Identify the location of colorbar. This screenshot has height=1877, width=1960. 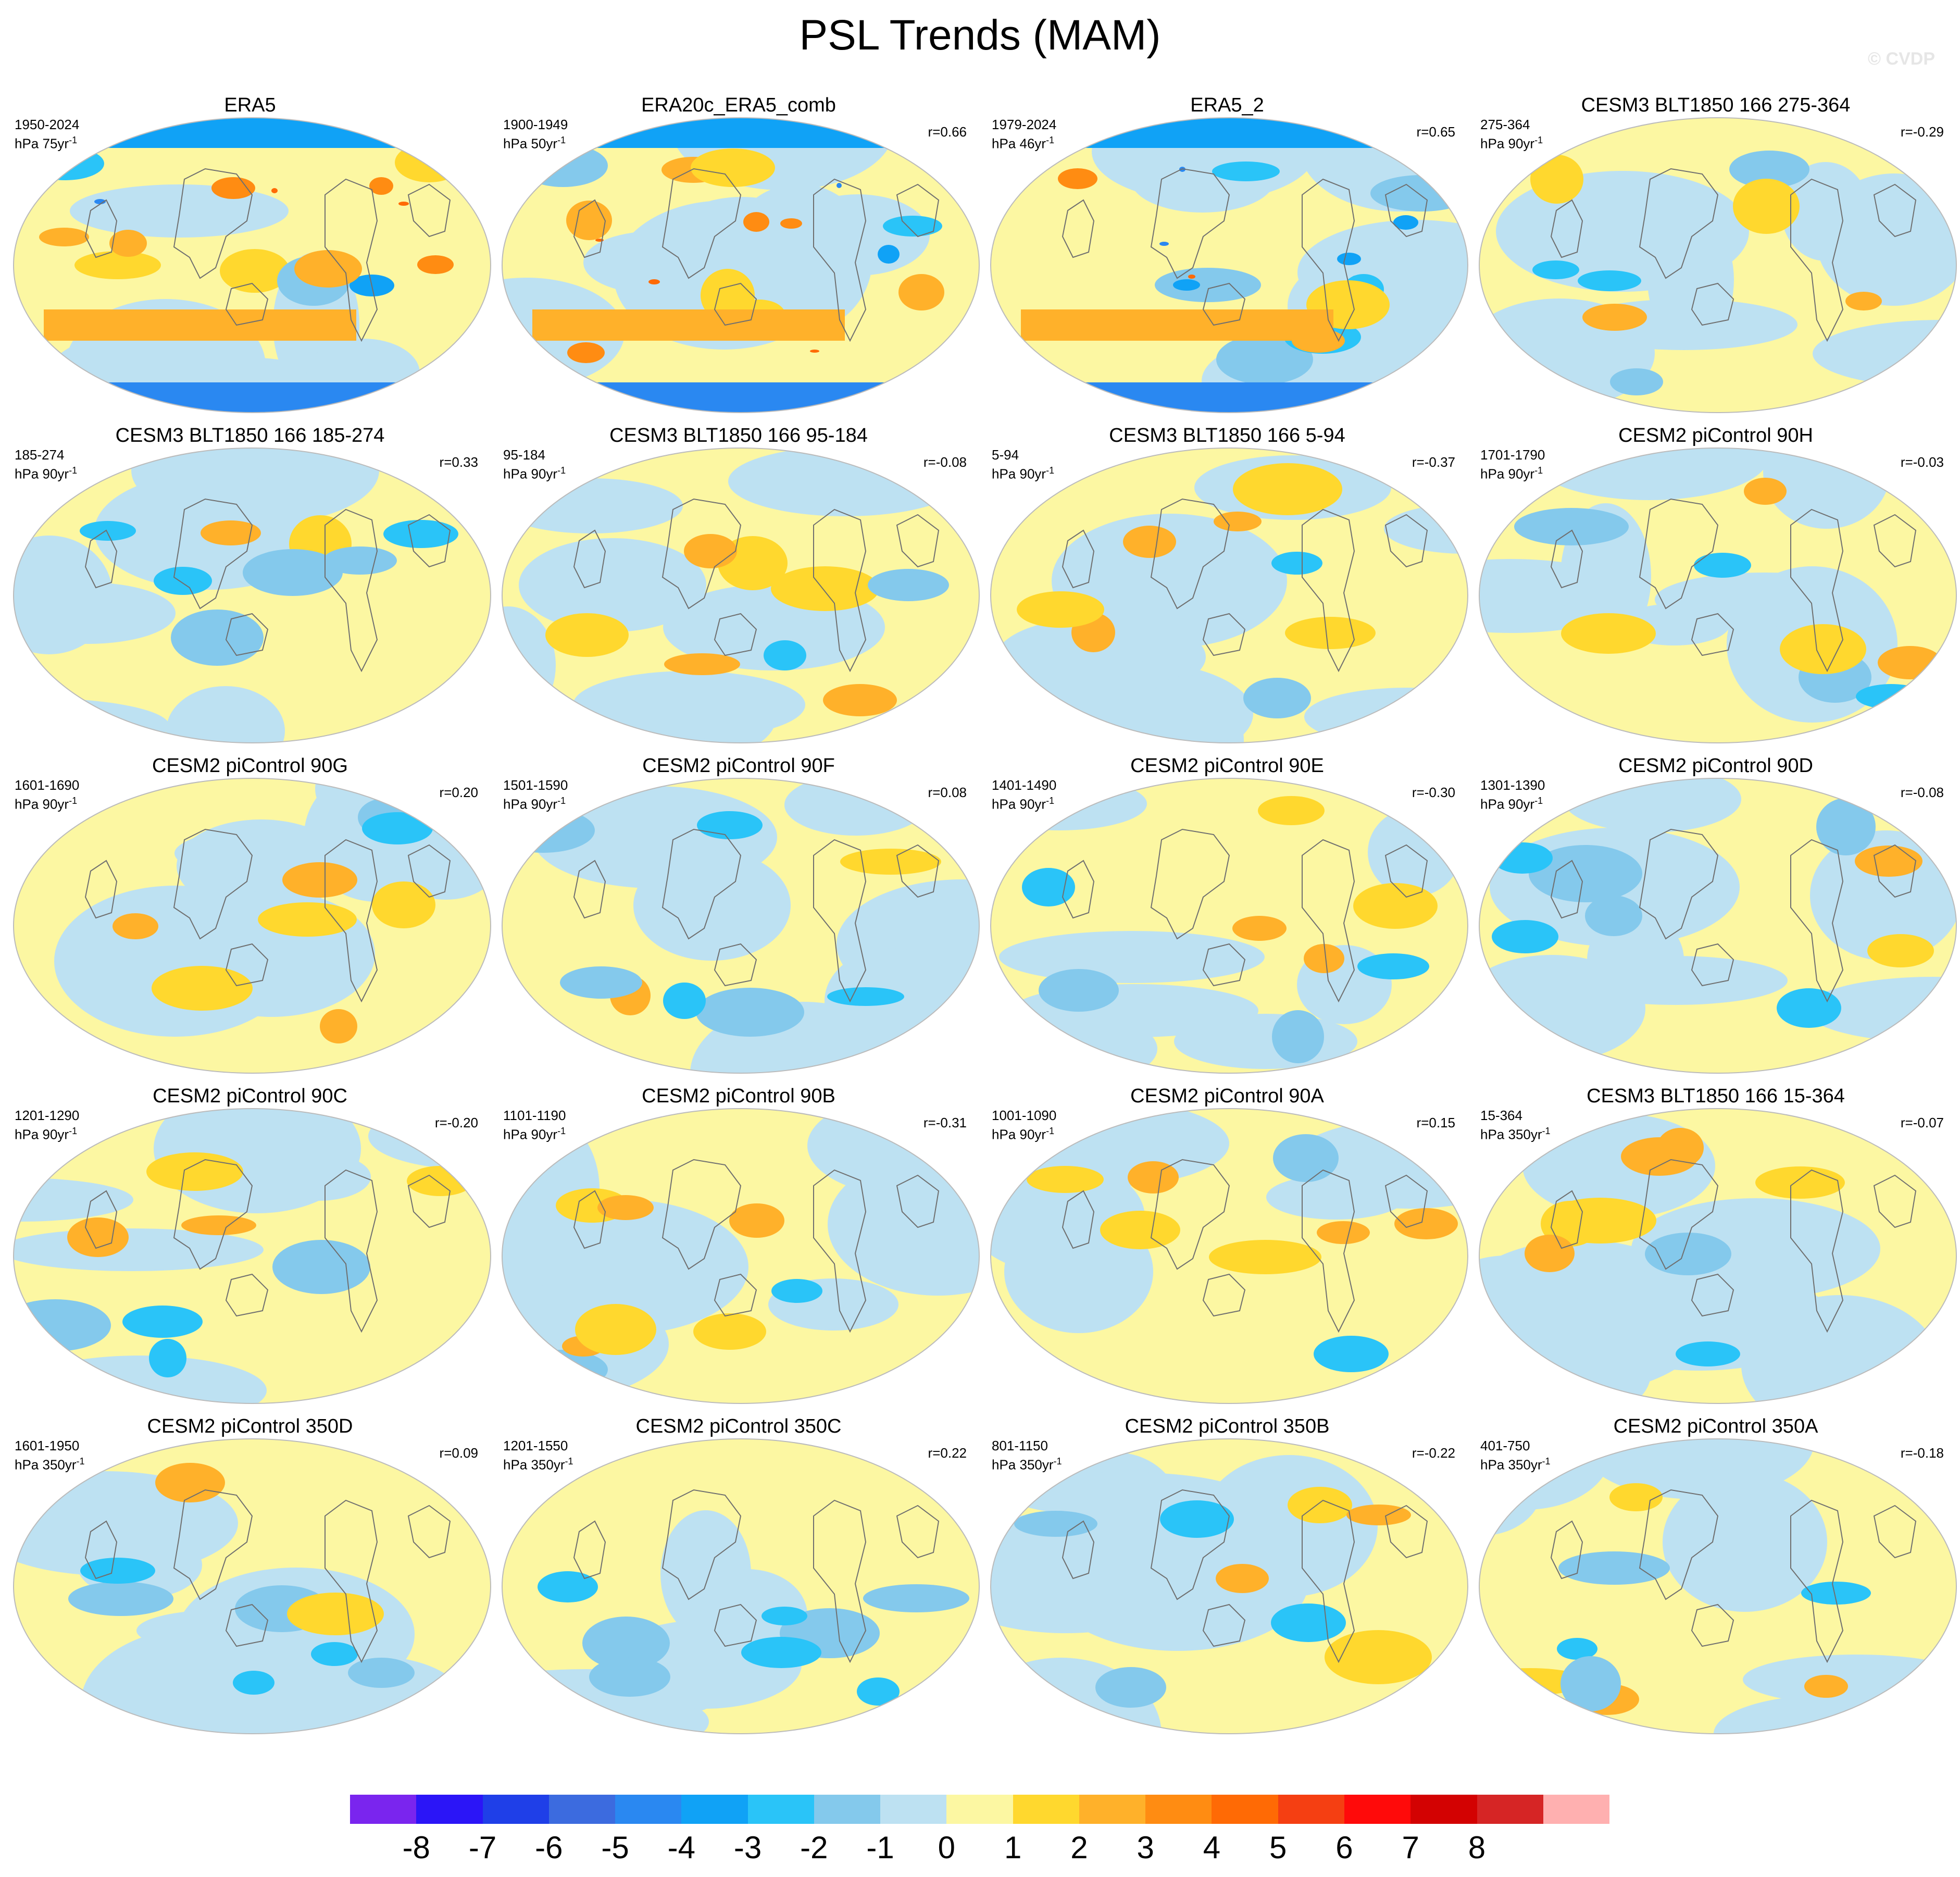
(980, 1809).